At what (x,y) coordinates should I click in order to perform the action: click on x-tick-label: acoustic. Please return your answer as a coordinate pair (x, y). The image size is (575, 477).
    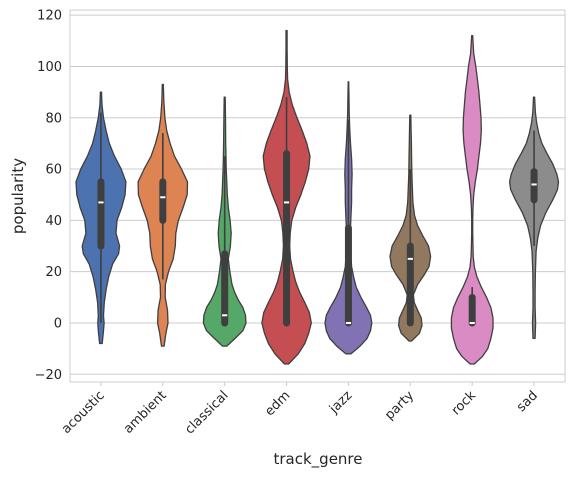
    Looking at the image, I should click on (83, 412).